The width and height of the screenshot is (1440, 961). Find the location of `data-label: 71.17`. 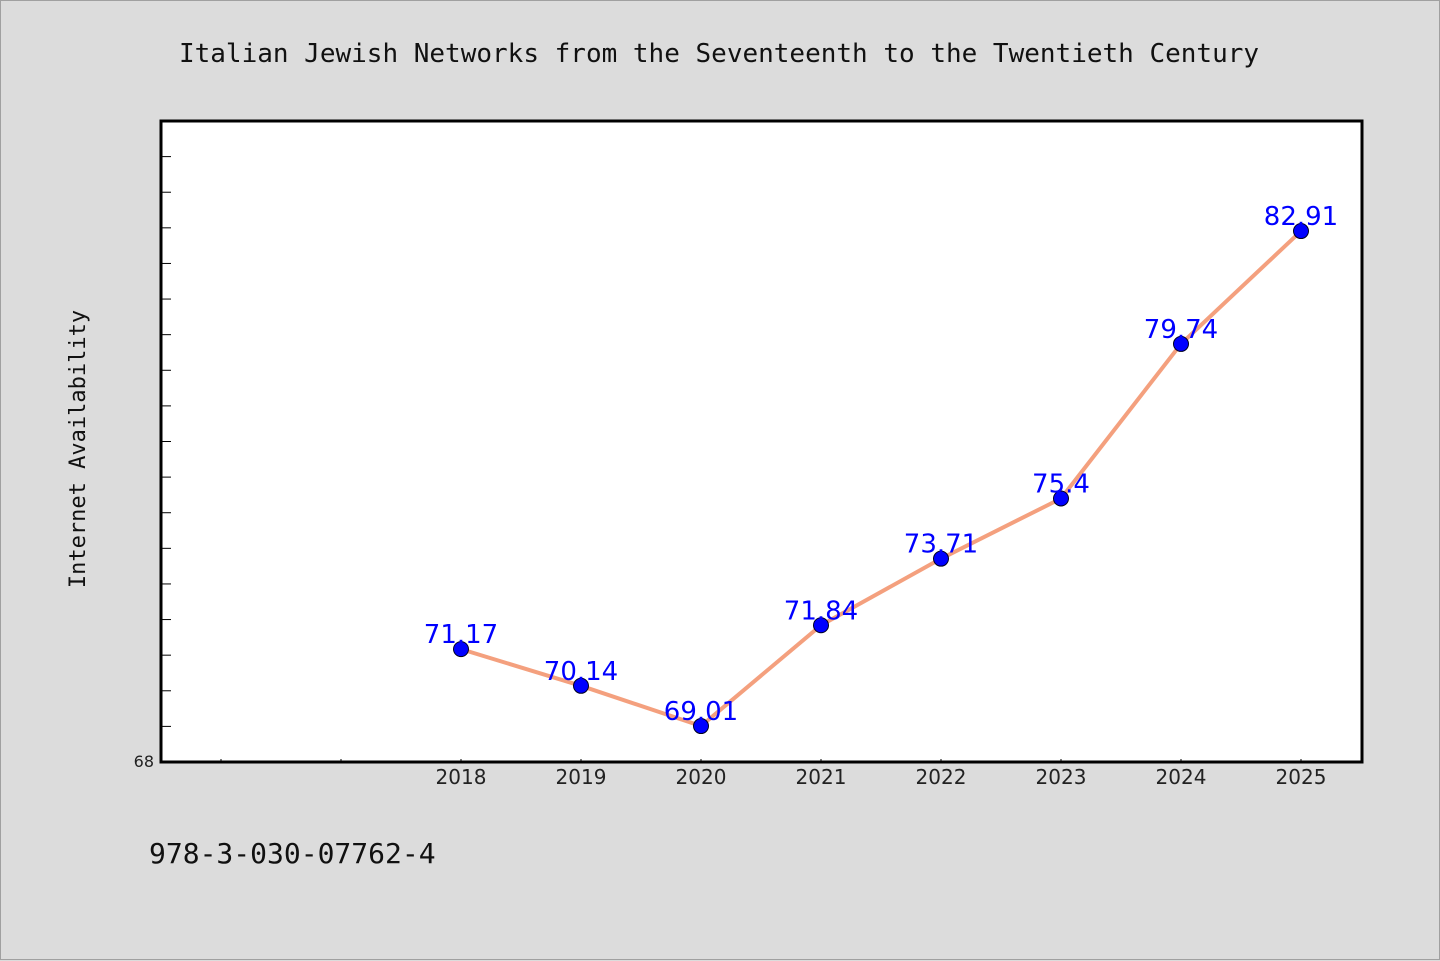

data-label: 71.17 is located at coordinates (461, 635).